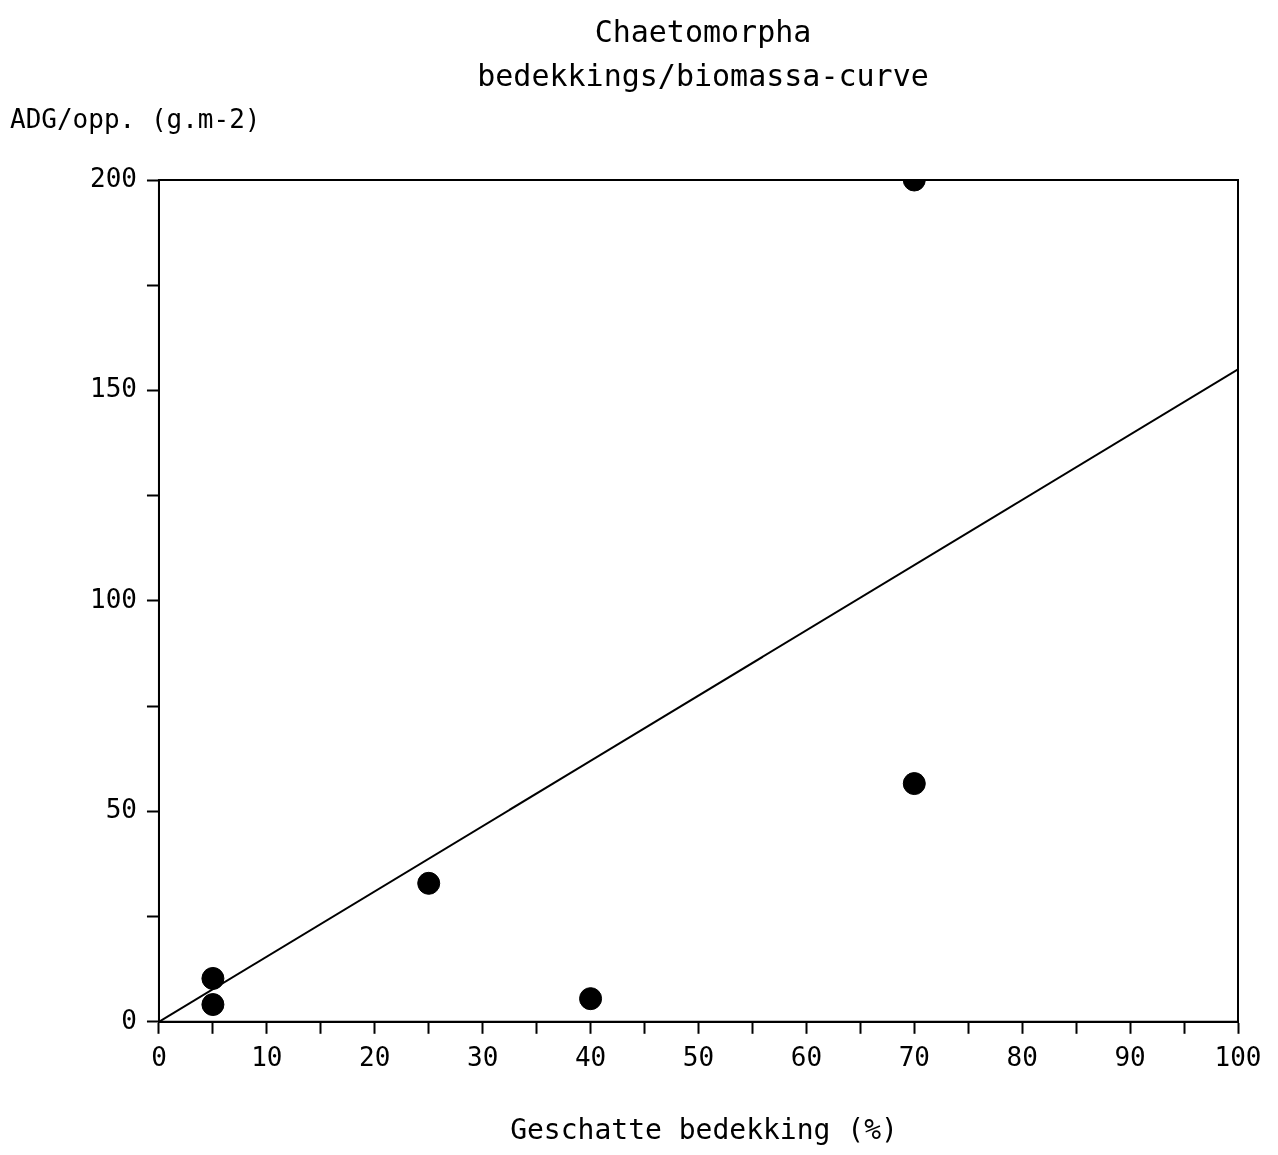  Describe the element at coordinates (1130, 1057) in the screenshot. I see `x-tick-label: 90` at that location.